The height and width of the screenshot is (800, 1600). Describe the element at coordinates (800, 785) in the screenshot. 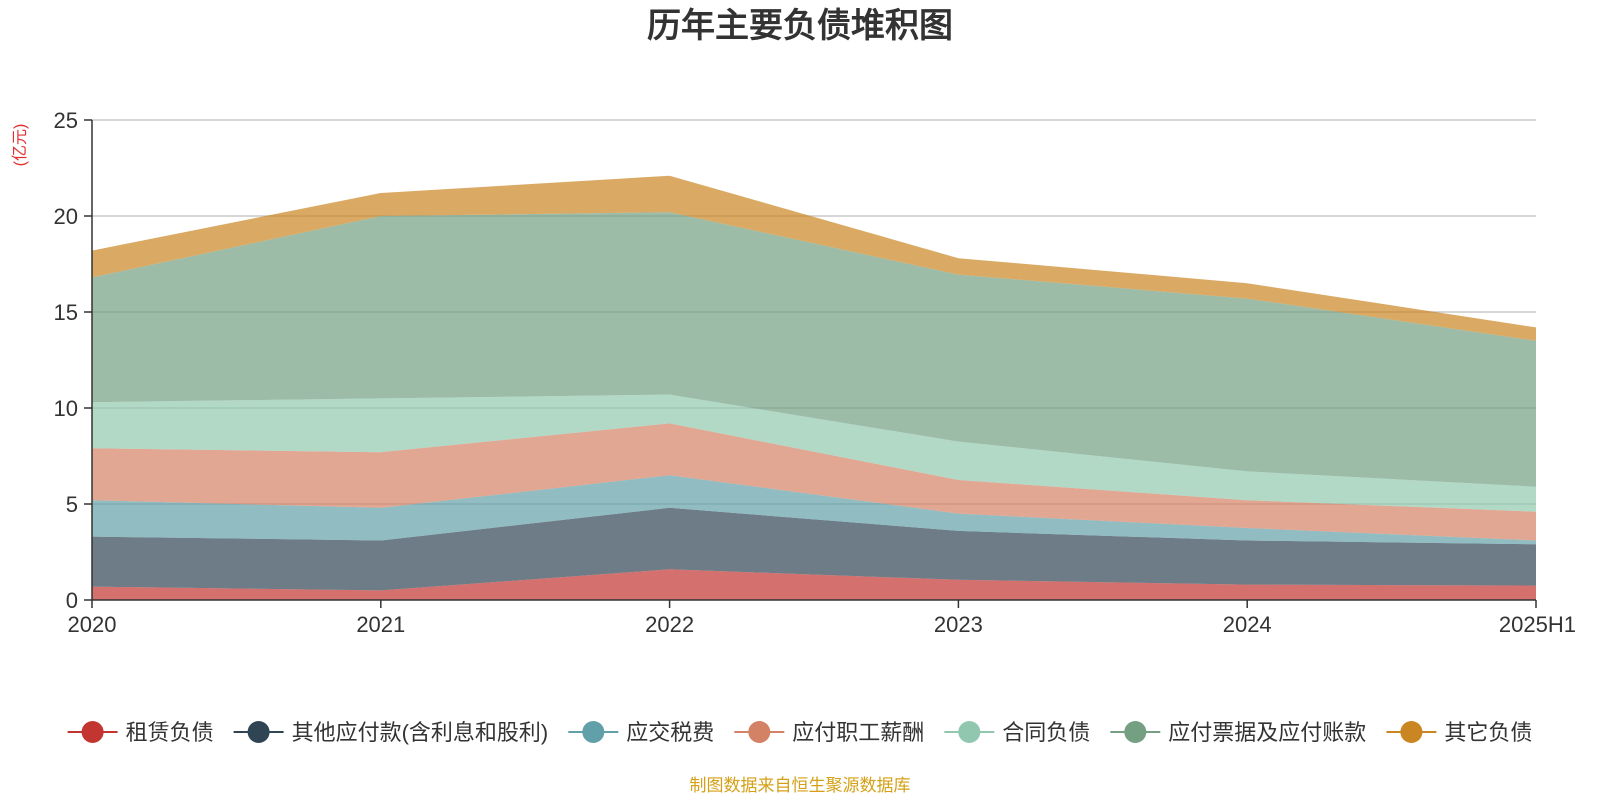

I see `source-note: 制图数据来自恒生聚源数据库` at that location.